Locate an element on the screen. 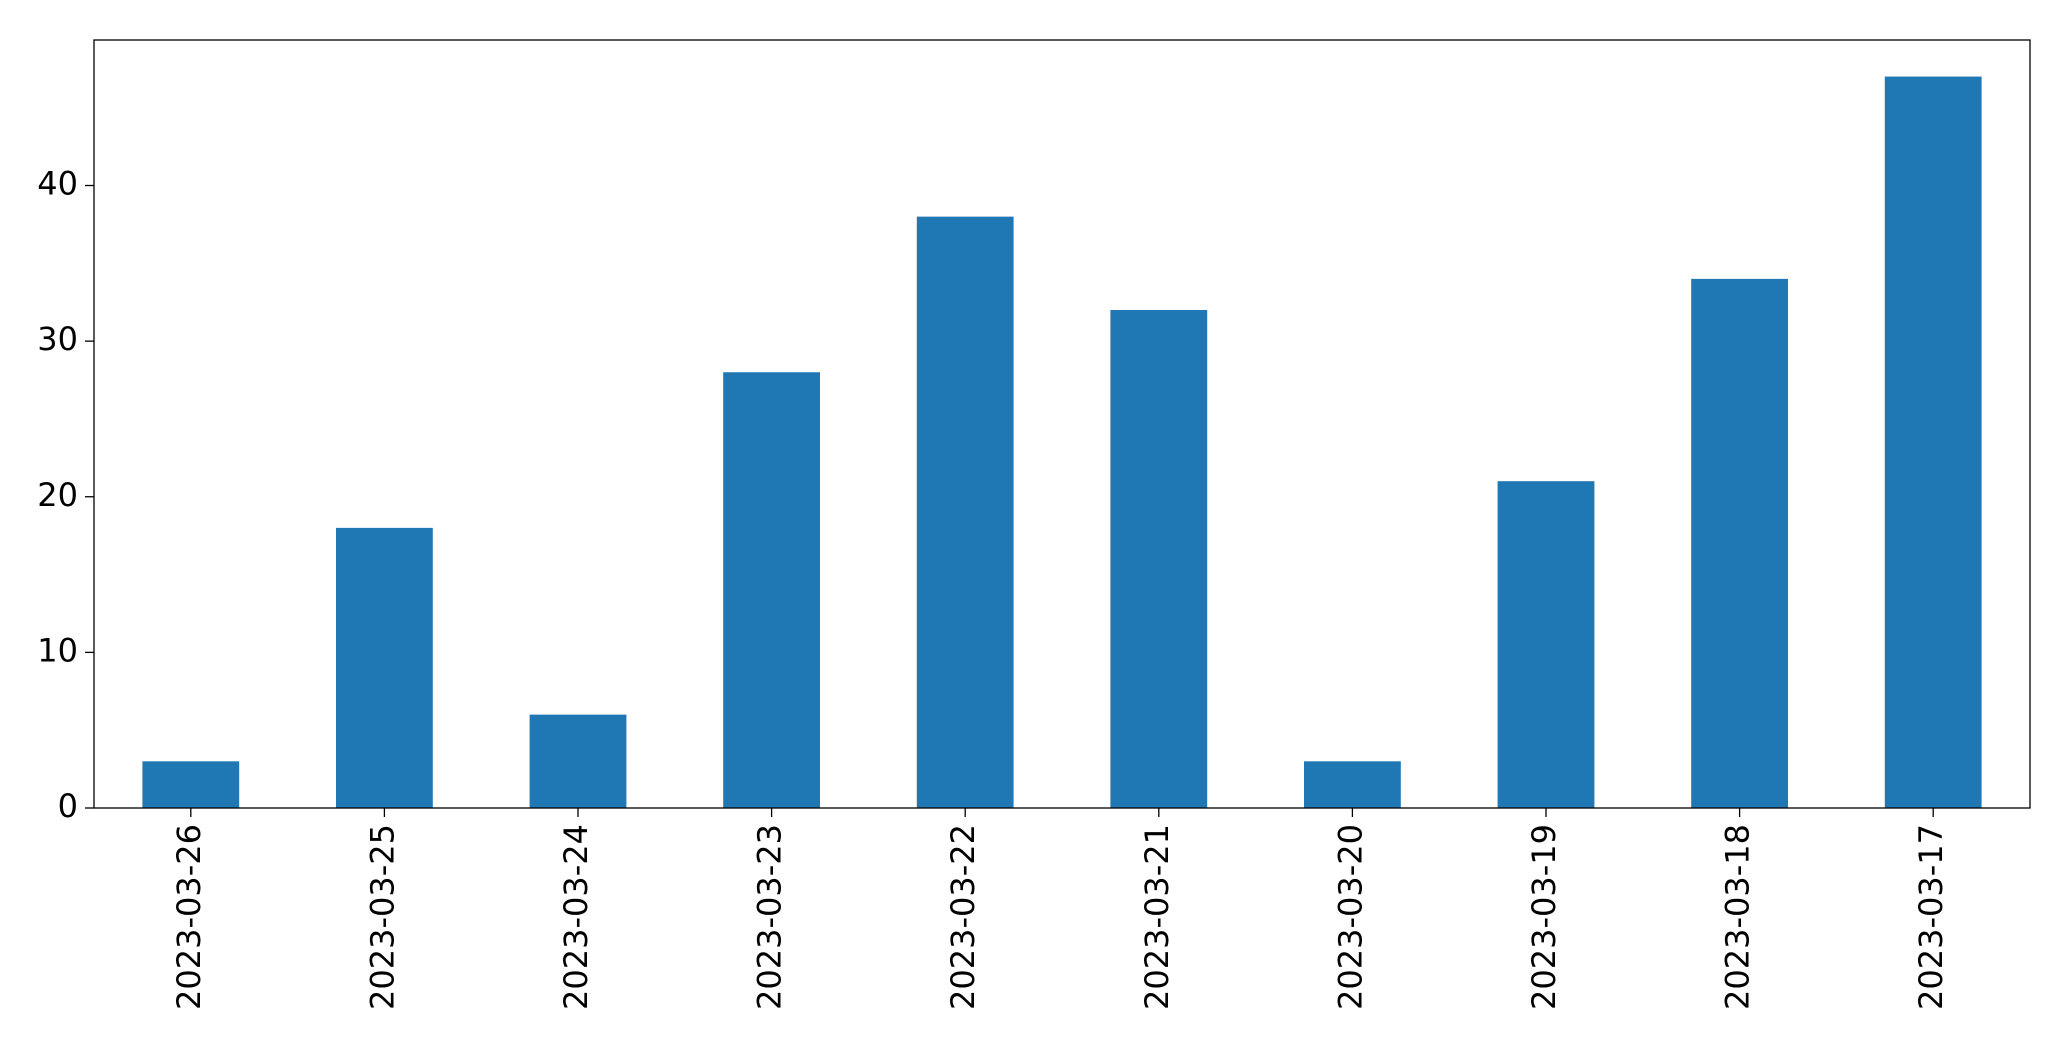 Image resolution: width=2071 pixels, height=1061 pixels. y-tick-label: 10 is located at coordinates (57, 650).